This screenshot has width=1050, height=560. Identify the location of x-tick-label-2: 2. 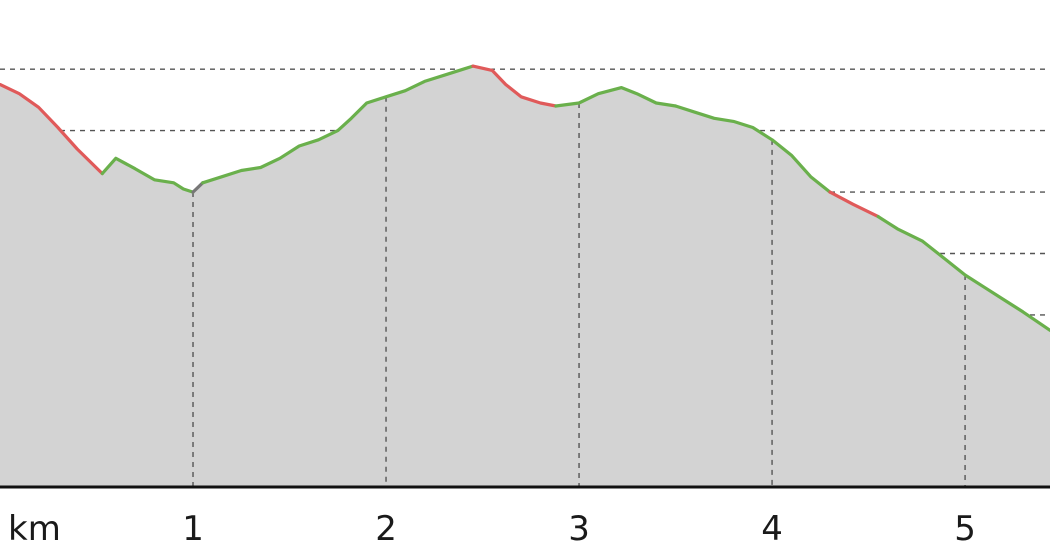
(386, 529).